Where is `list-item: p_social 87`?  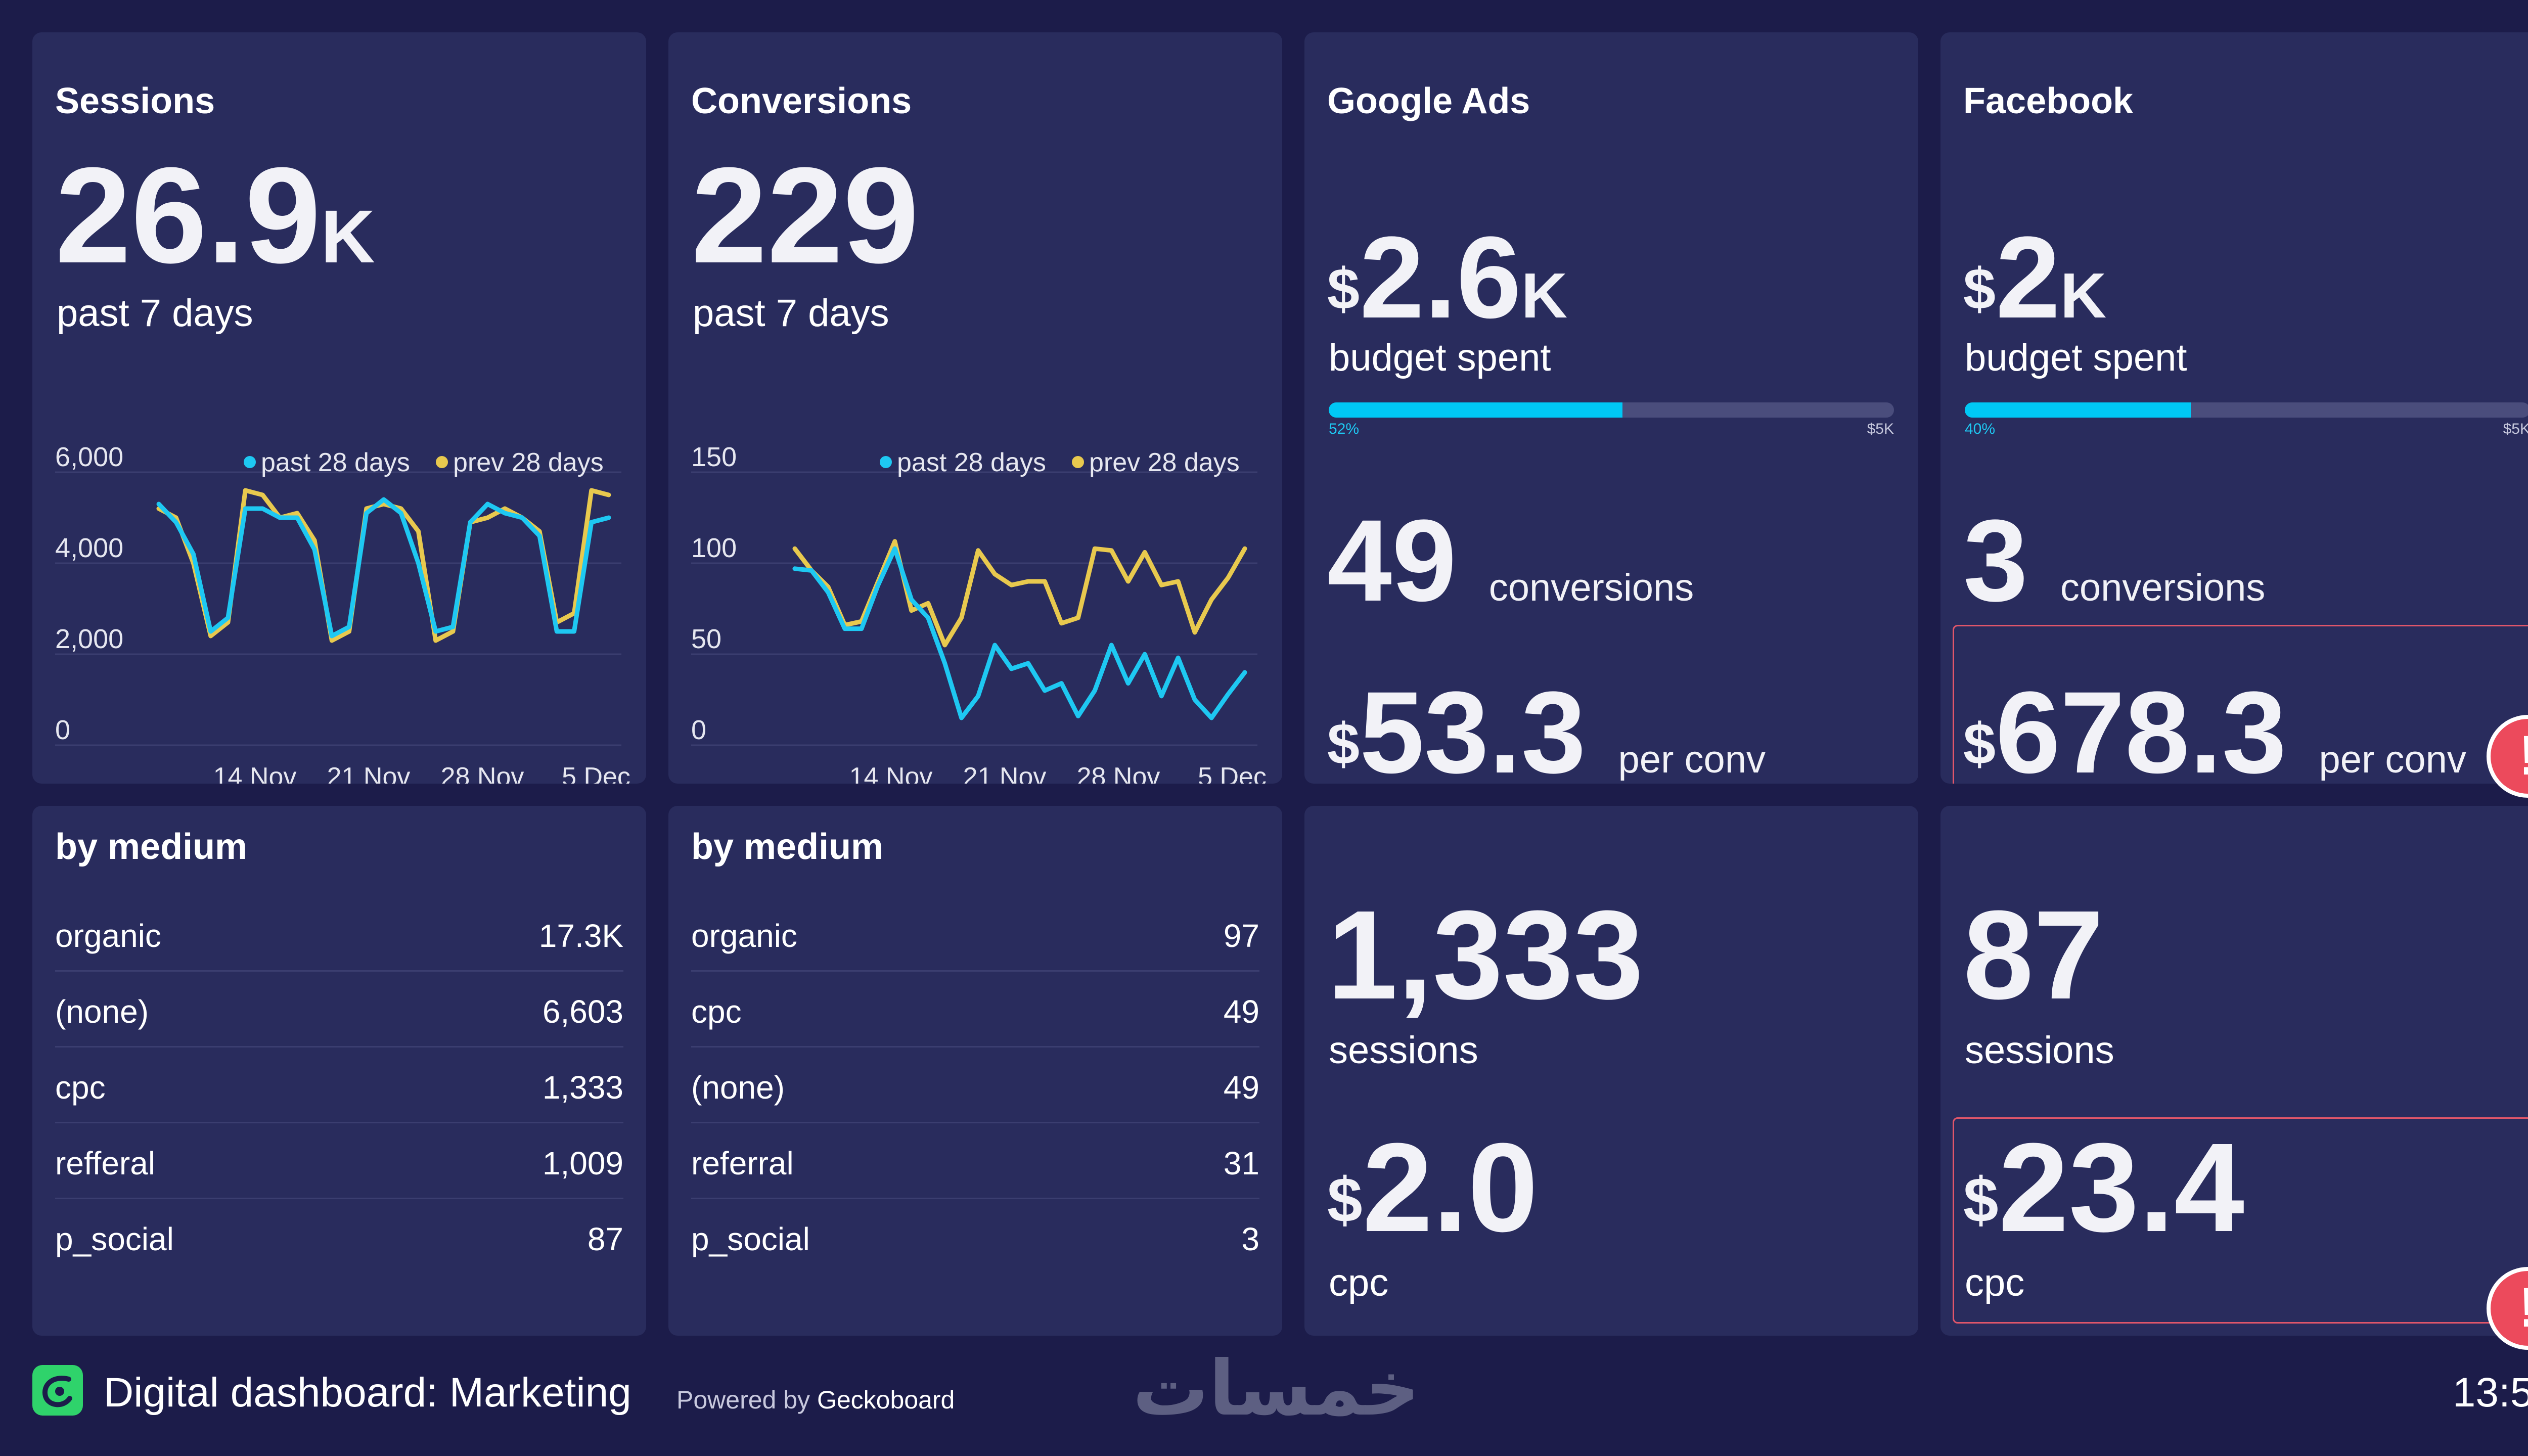 list-item: p_social 87 is located at coordinates (339, 1235).